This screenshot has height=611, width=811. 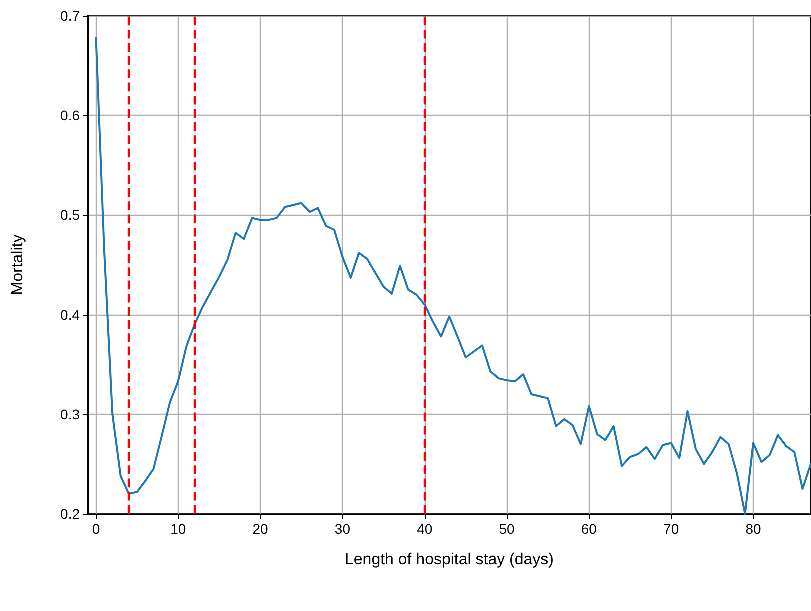 What do you see at coordinates (754, 529) in the screenshot?
I see `x-tick-label: 80` at bounding box center [754, 529].